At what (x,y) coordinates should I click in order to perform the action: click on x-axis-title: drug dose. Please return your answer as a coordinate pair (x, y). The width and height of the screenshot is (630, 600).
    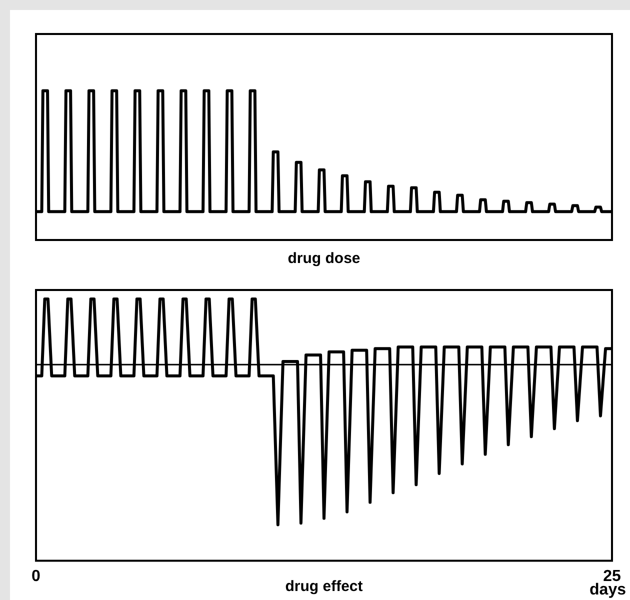
    Looking at the image, I should click on (324, 259).